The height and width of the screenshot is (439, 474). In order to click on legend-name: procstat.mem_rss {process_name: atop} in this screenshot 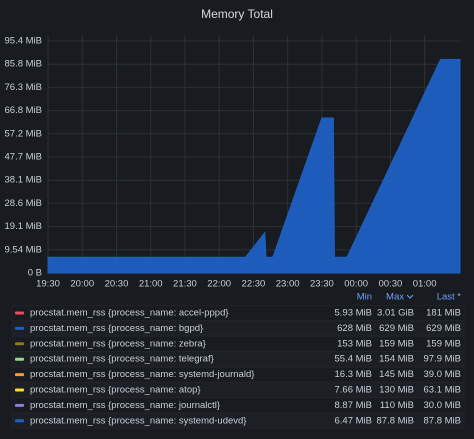, I will do `click(115, 390)`.